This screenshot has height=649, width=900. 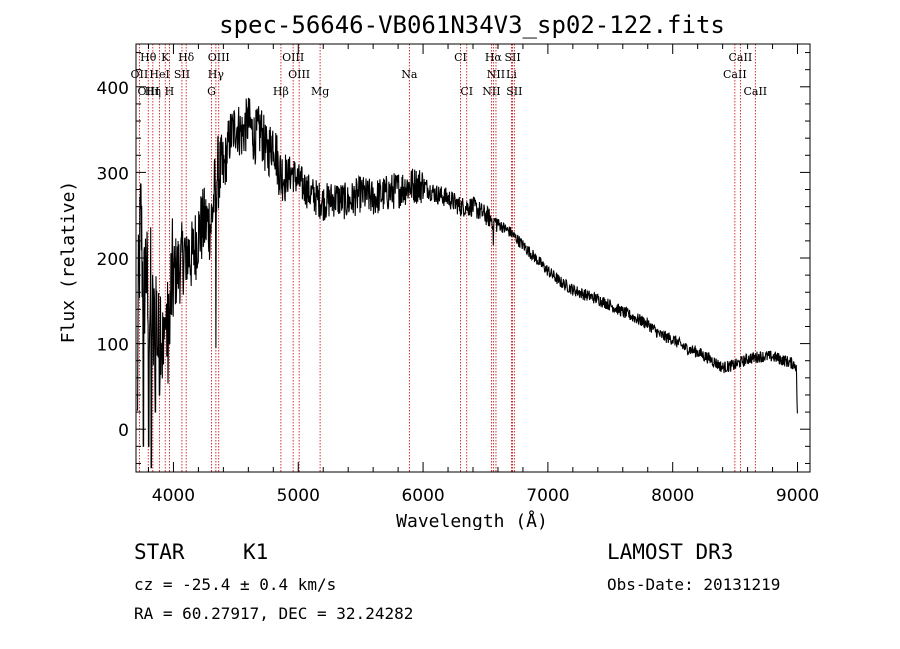 What do you see at coordinates (547, 496) in the screenshot?
I see `x-tick-label: 7000` at bounding box center [547, 496].